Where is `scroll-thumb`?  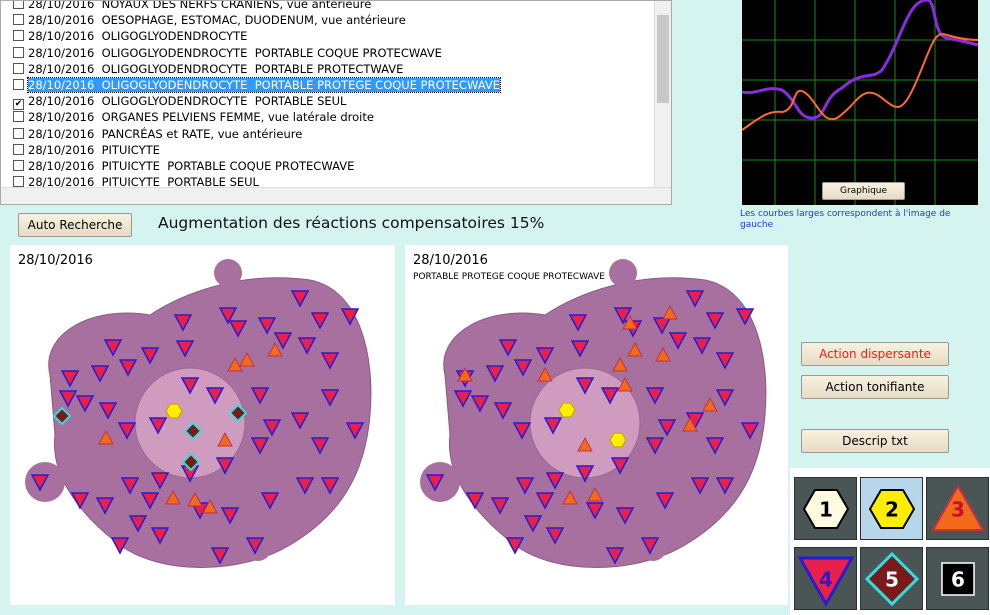
scroll-thumb is located at coordinates (663, 59).